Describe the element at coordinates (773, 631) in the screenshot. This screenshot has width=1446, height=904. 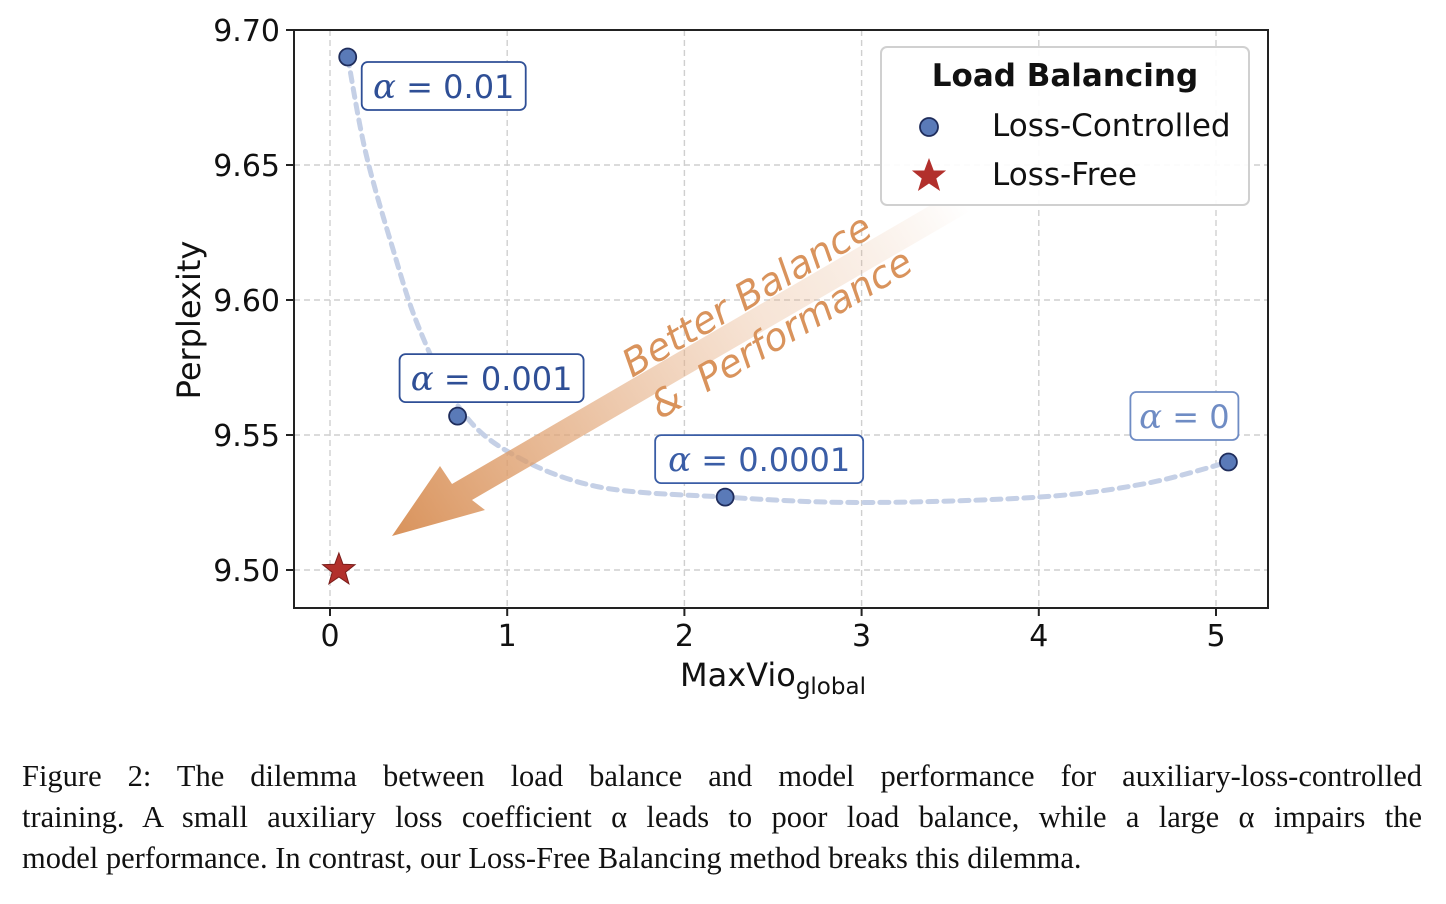
I see `x-axis-ticks: 0 1 2 3 4 5` at that location.